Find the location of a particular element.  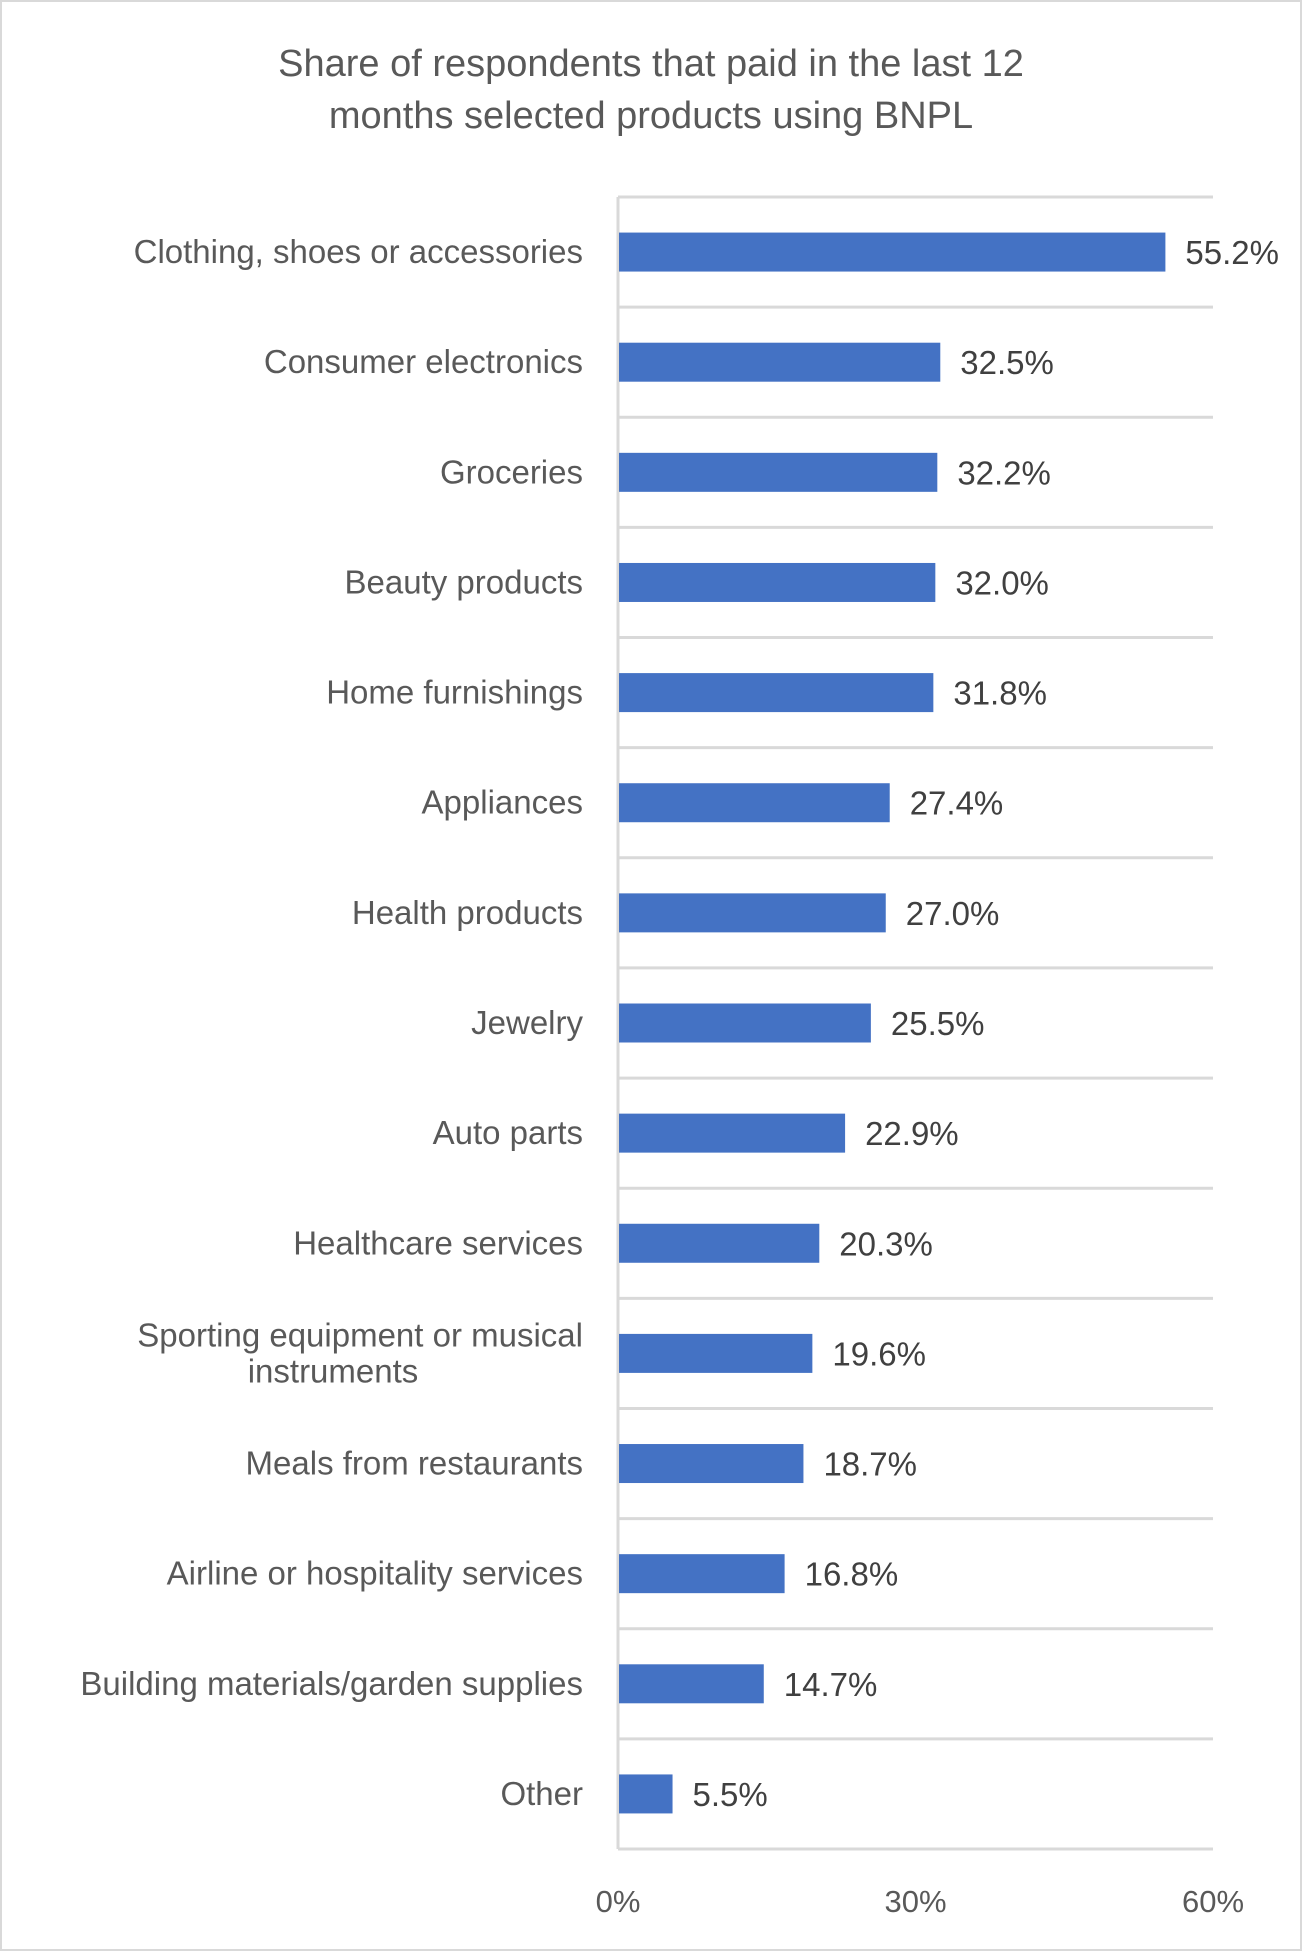

category-label: Jewelry is located at coordinates (527, 1022).